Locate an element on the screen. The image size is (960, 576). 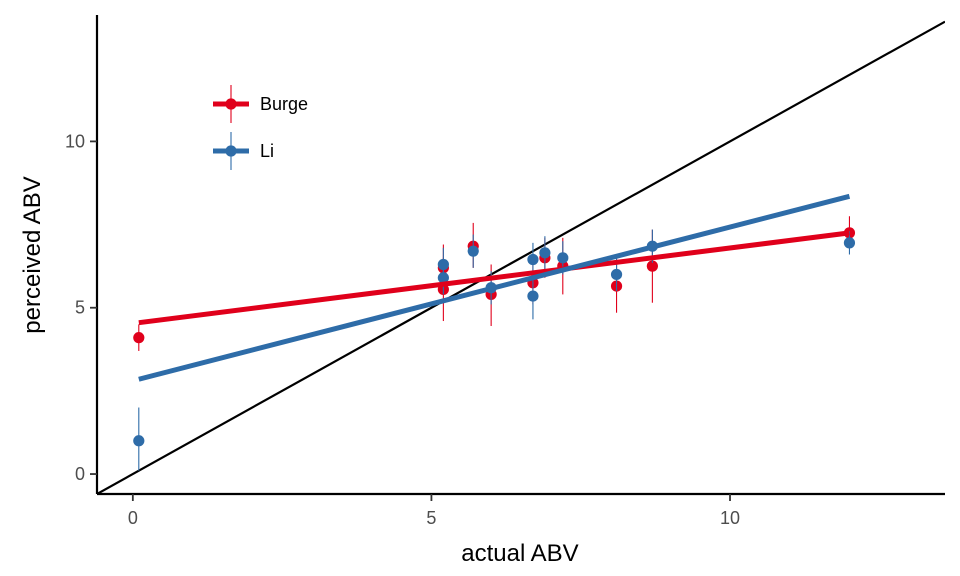
x-tick-label-10: 10 is located at coordinates (730, 518).